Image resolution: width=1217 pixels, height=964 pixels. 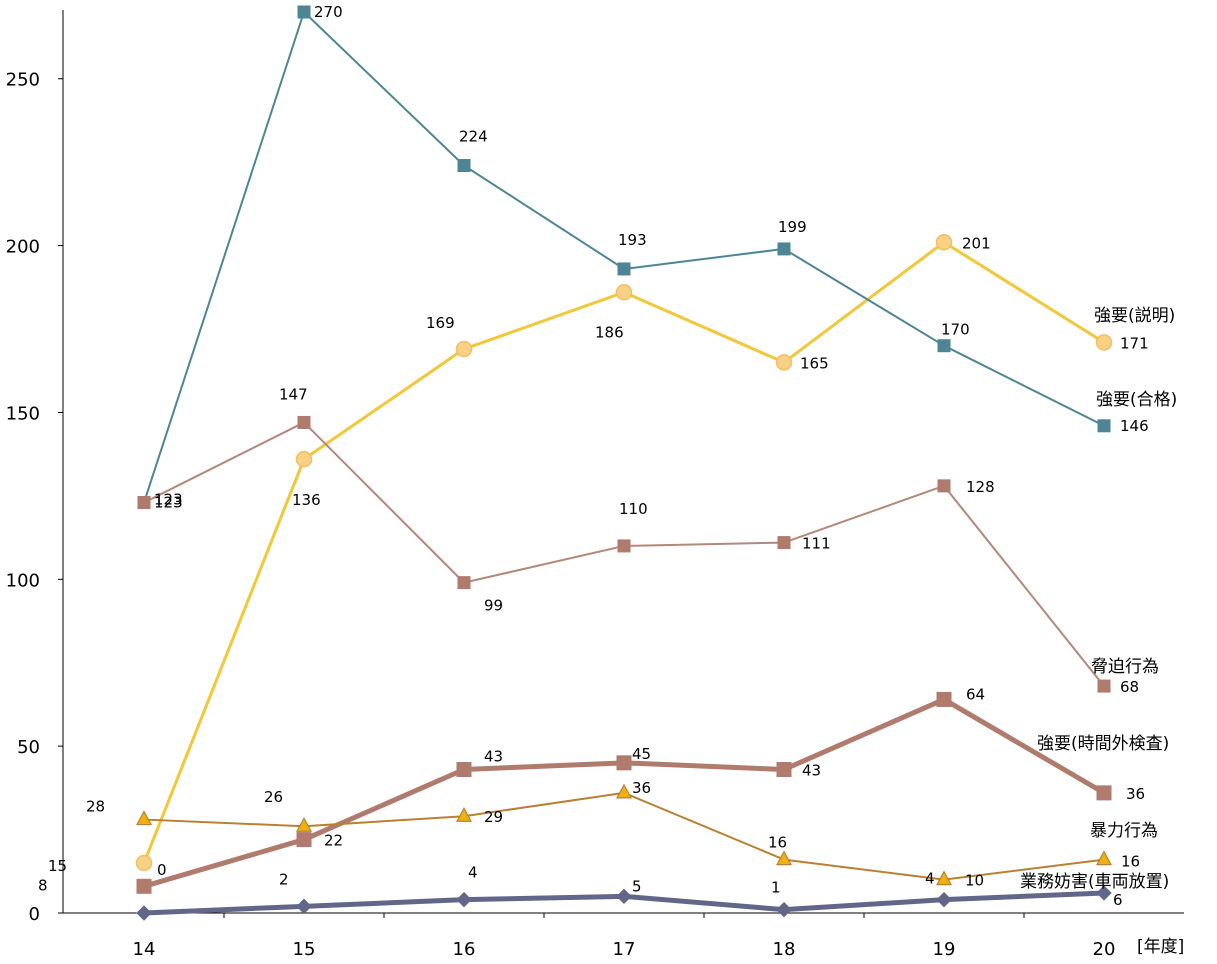 What do you see at coordinates (944, 949) in the screenshot?
I see `x-tick-label-5: 19` at bounding box center [944, 949].